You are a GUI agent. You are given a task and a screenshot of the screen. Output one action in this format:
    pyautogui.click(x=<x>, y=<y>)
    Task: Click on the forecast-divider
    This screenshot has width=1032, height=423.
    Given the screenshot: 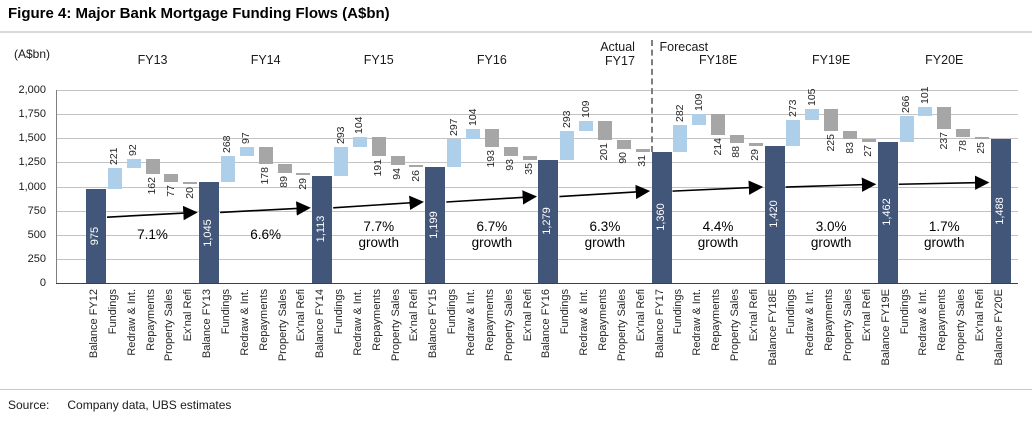 What is the action you would take?
    pyautogui.click(x=651, y=96)
    